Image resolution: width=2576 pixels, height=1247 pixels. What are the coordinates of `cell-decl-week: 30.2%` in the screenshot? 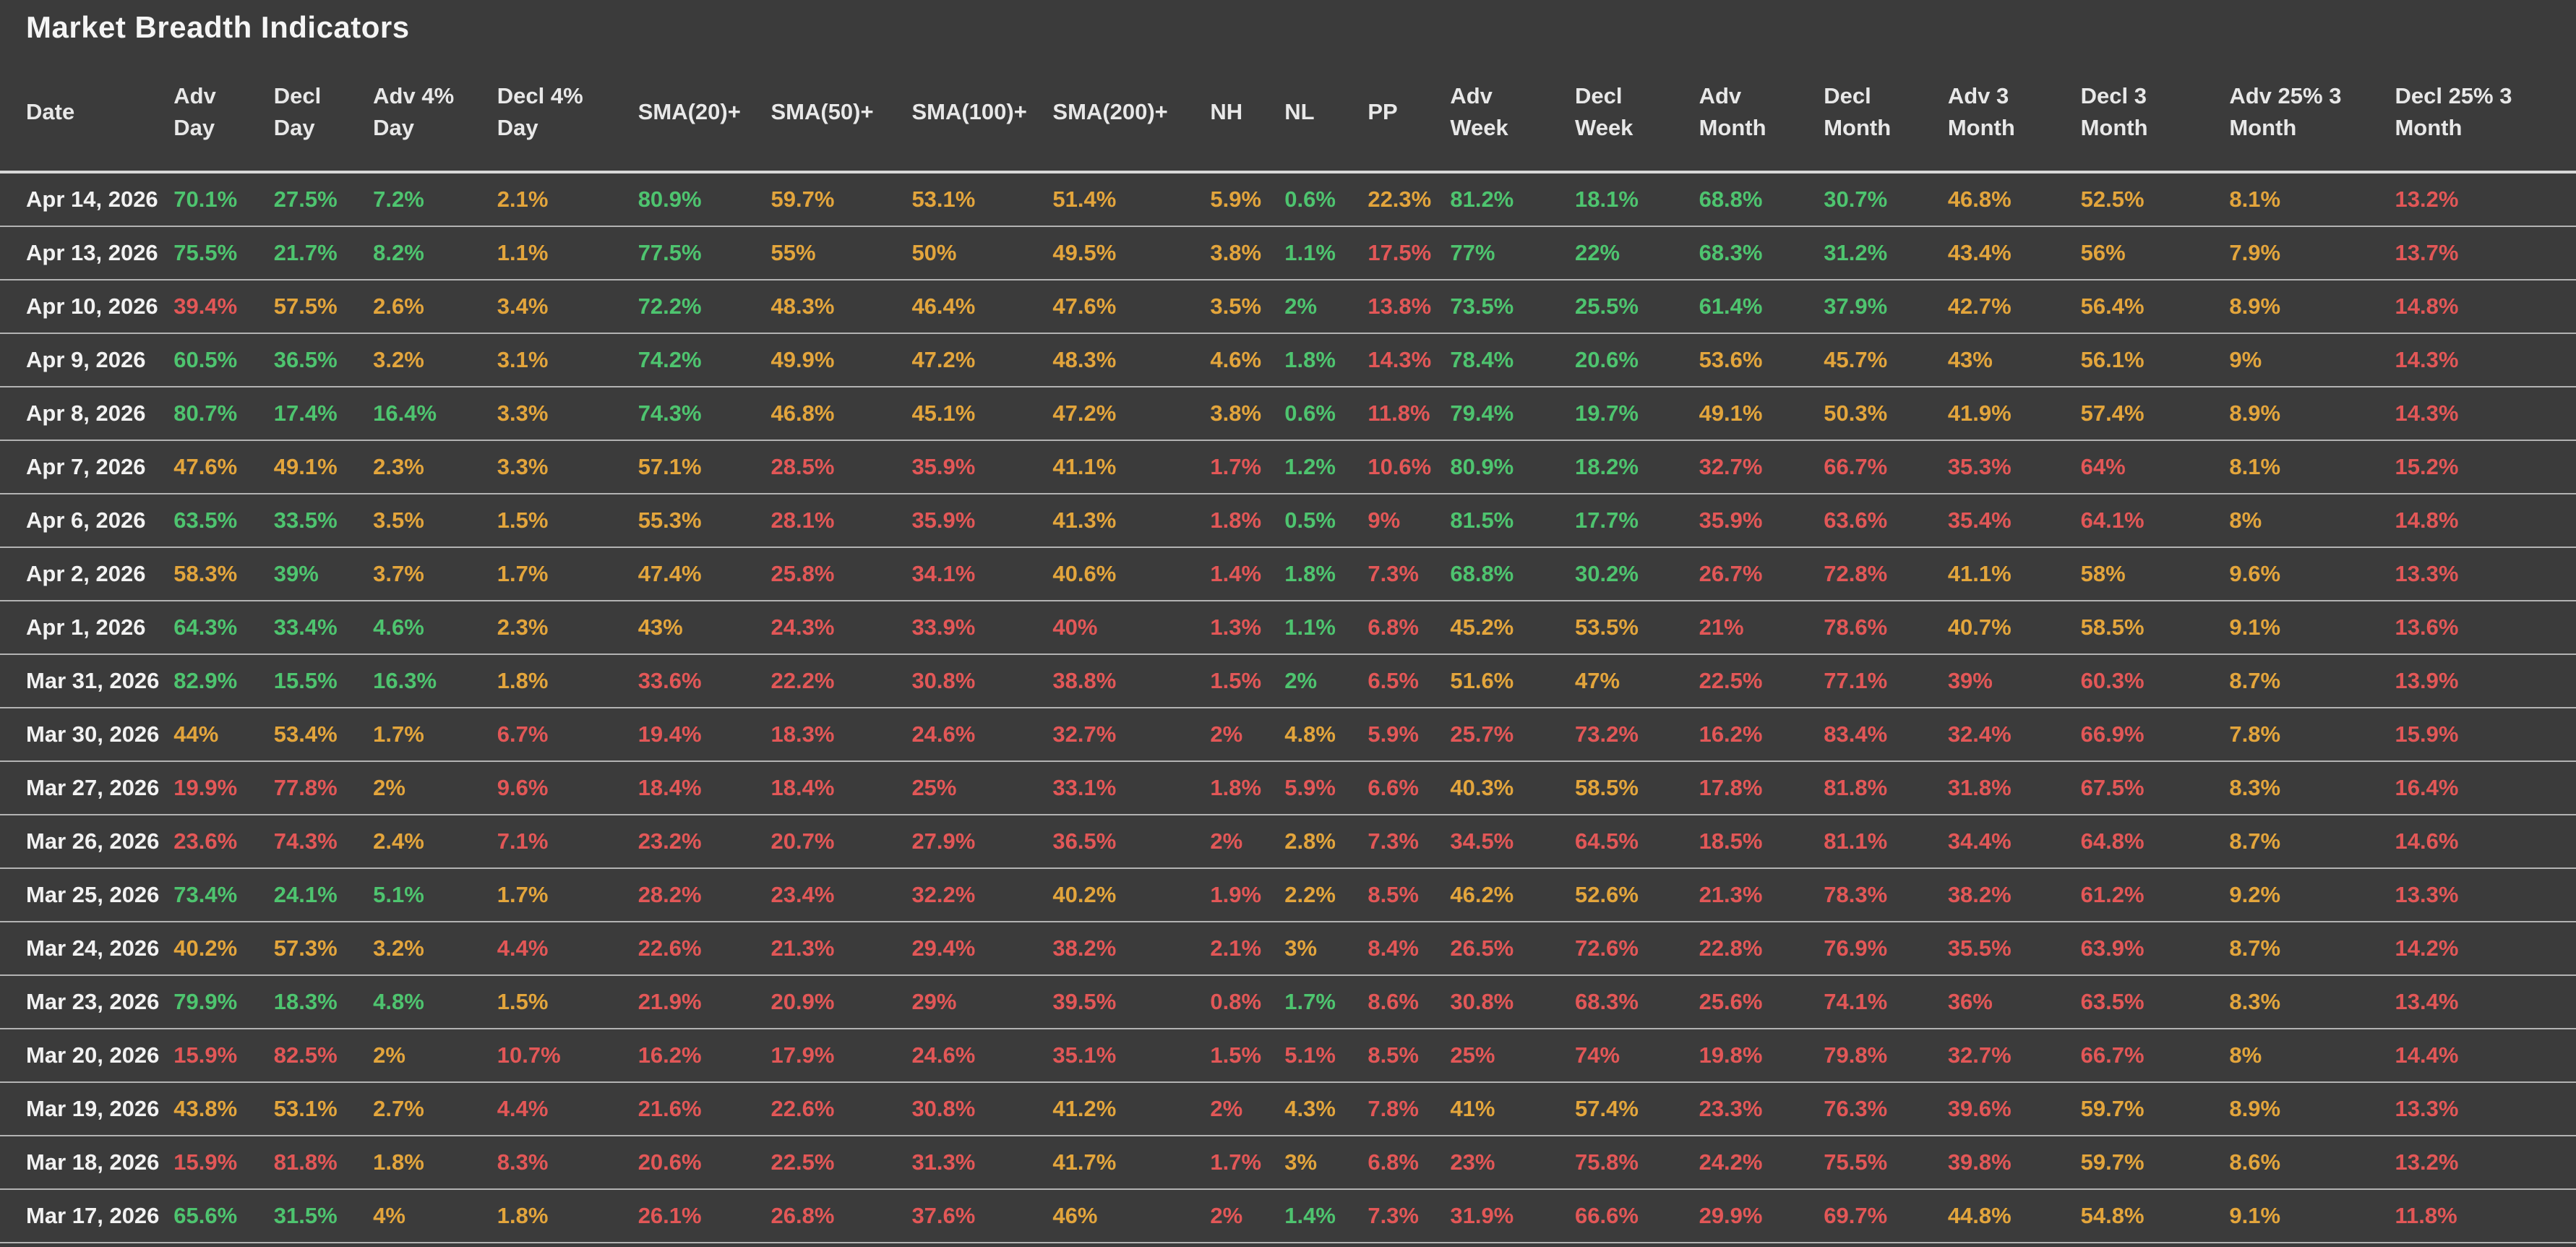 It's located at (1637, 574).